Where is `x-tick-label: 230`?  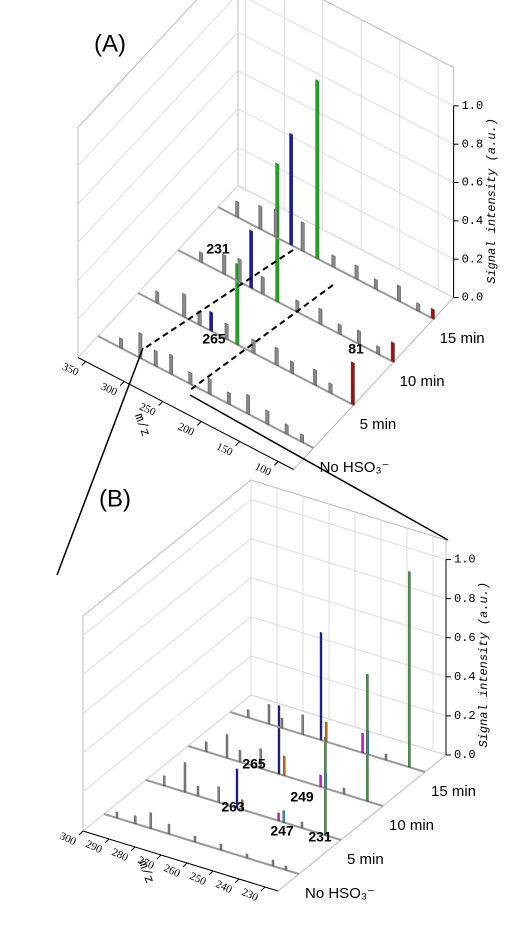 x-tick-label: 230 is located at coordinates (250, 895).